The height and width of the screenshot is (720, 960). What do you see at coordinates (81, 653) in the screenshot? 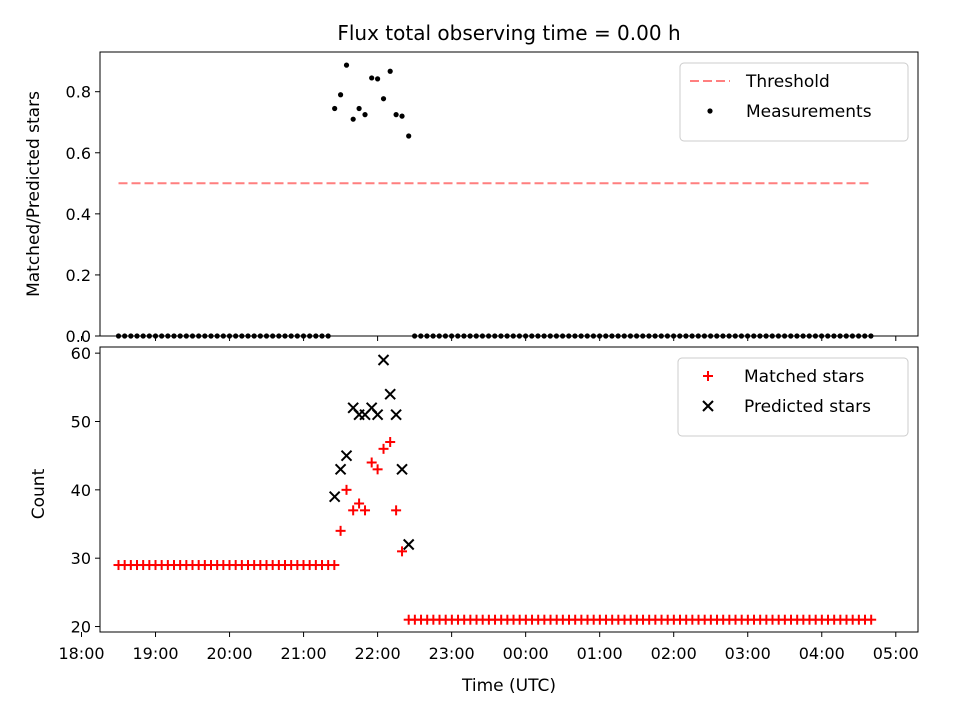
I see `x-tick-label: 18:00` at bounding box center [81, 653].